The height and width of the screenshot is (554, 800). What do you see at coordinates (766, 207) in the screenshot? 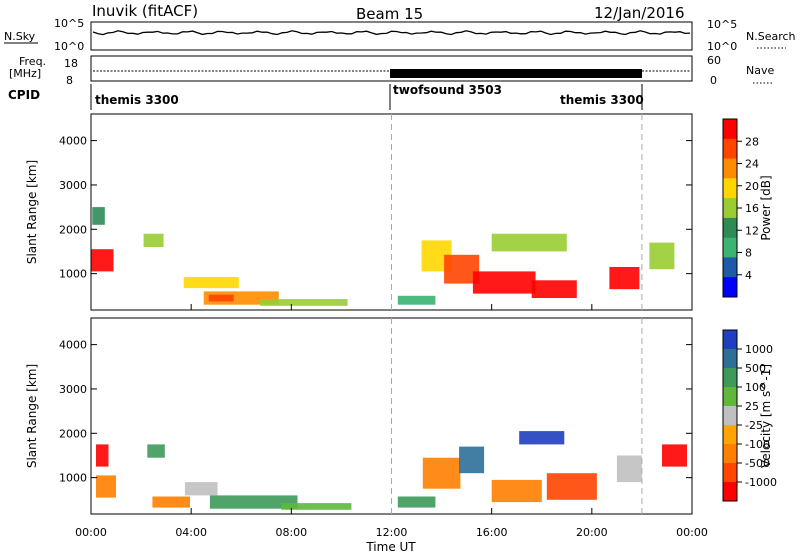
I see `power-colorbar-label: Power [dB]` at bounding box center [766, 207].